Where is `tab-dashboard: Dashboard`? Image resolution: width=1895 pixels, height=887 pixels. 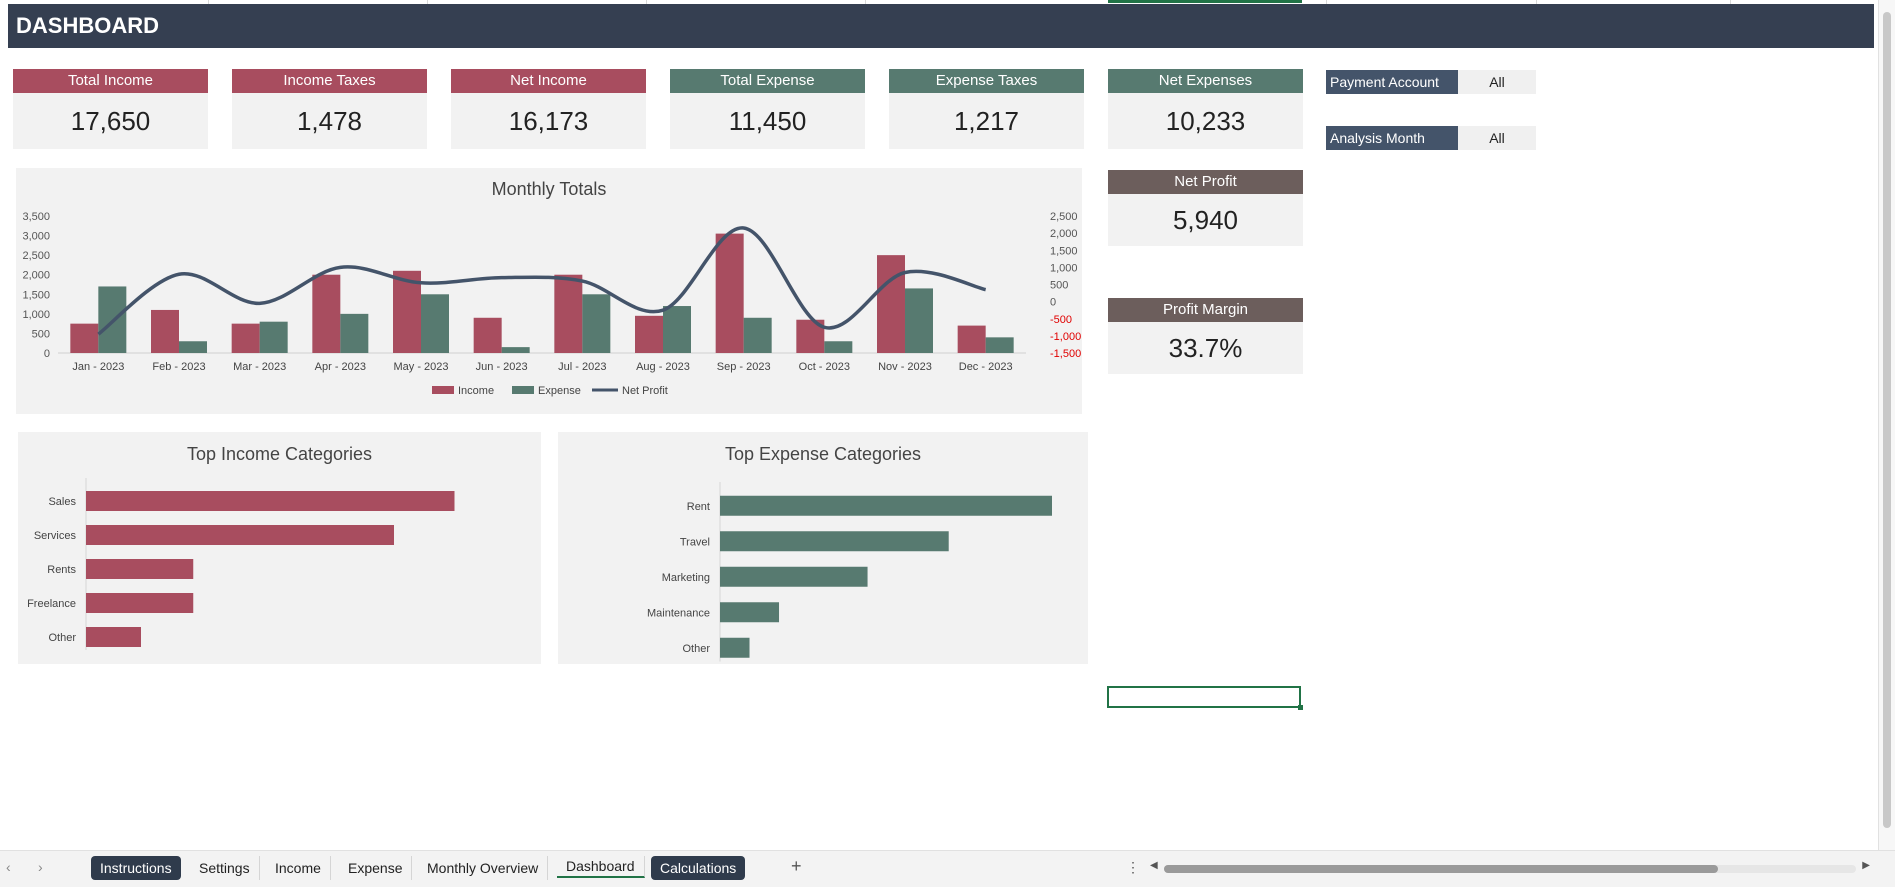 tab-dashboard: Dashboard is located at coordinates (601, 867).